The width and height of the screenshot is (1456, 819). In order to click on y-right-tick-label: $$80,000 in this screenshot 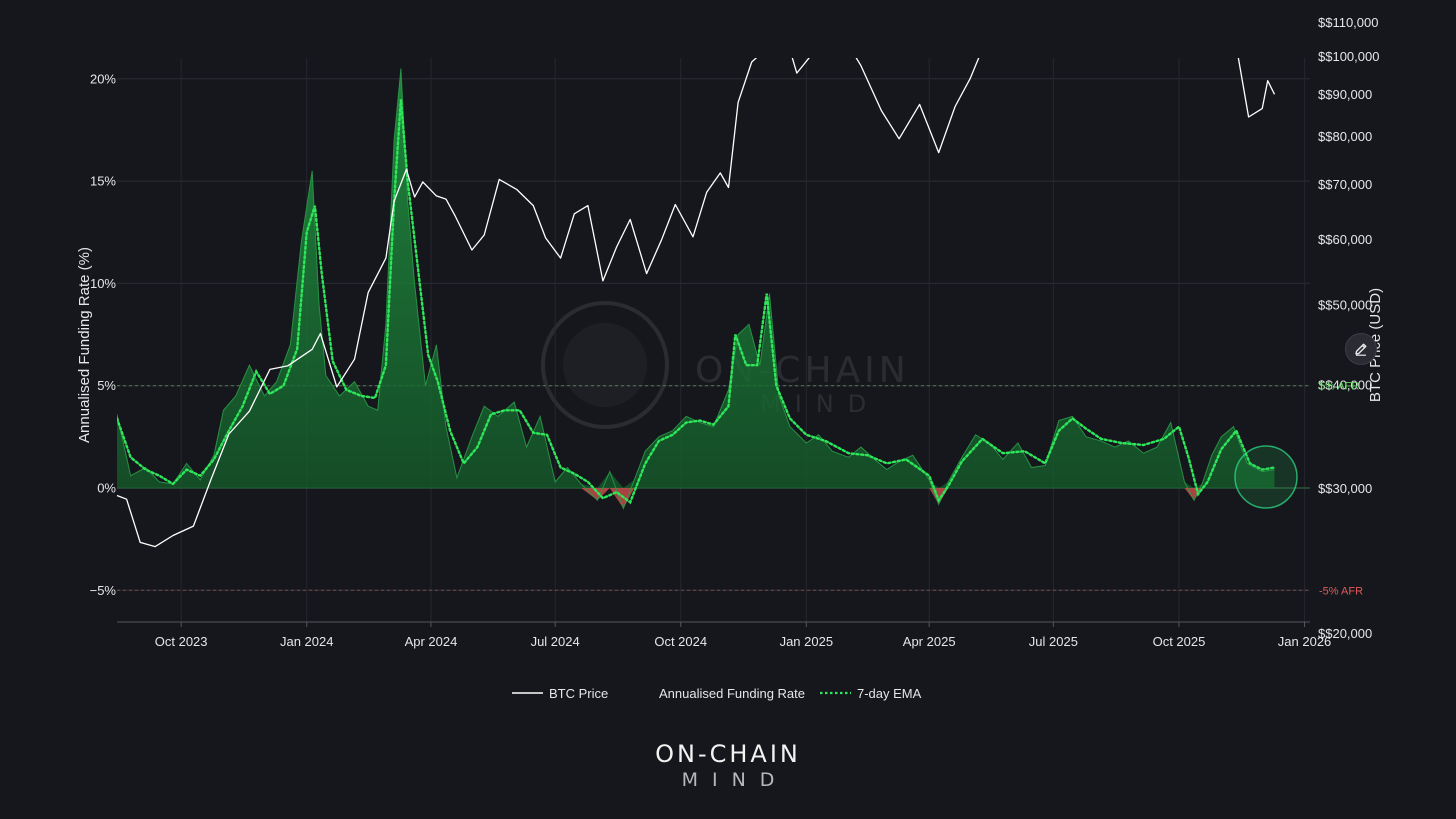, I will do `click(1345, 136)`.